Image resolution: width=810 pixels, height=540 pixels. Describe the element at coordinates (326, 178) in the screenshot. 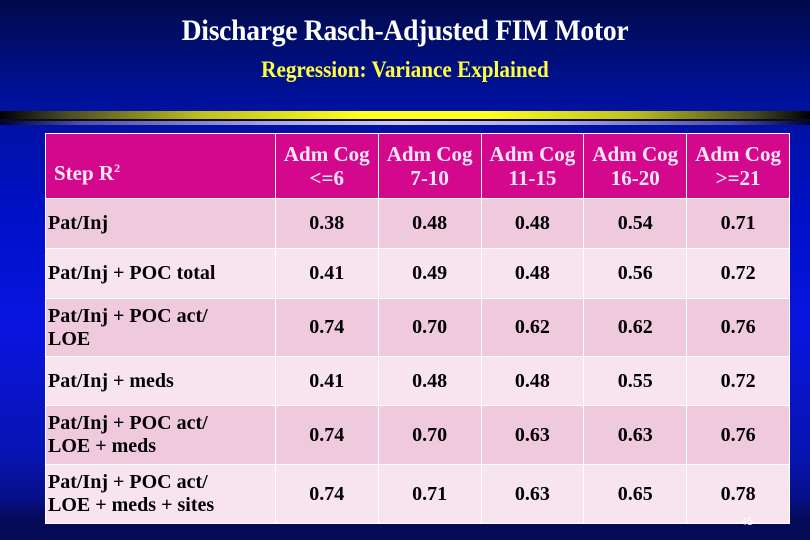

I see `header-line2: <=6` at that location.